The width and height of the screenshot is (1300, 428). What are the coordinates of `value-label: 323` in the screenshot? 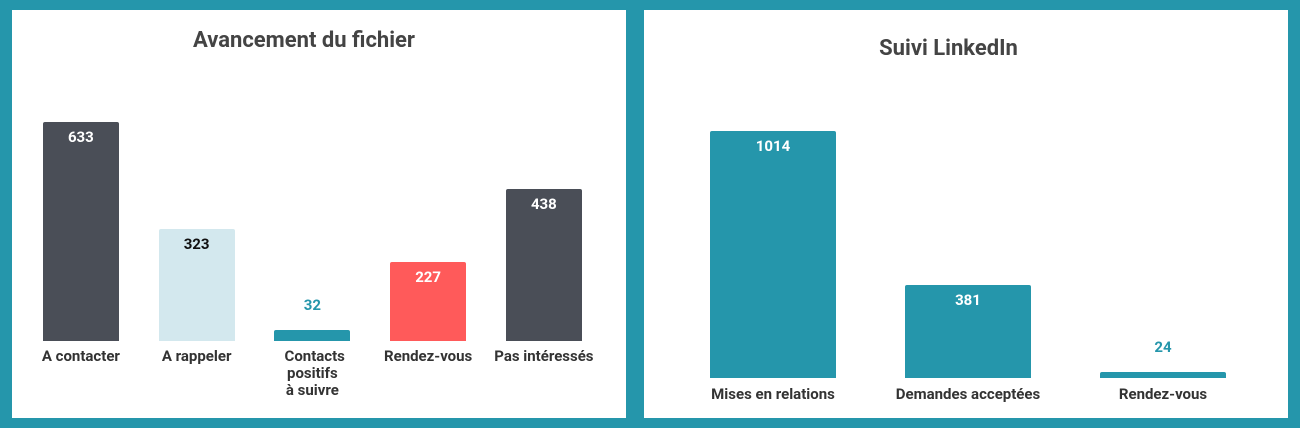 It's located at (196, 244).